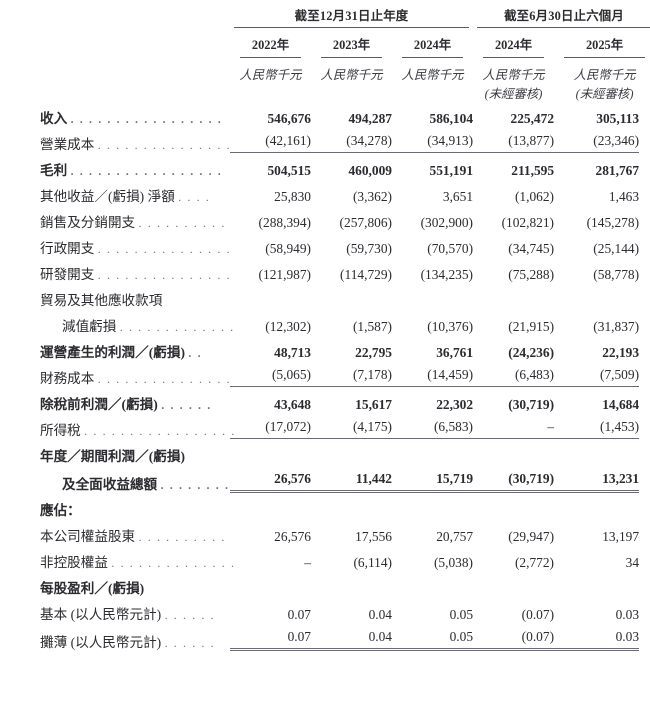 This screenshot has width=650, height=705. I want to click on row-value: 26,576, so click(270, 535).